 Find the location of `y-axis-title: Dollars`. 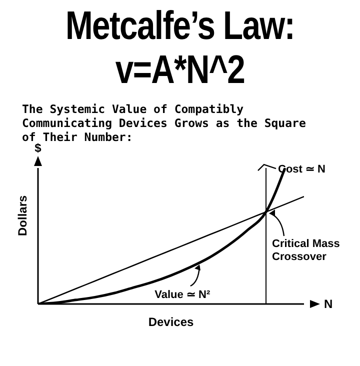

y-axis-title: Dollars is located at coordinates (22, 215).